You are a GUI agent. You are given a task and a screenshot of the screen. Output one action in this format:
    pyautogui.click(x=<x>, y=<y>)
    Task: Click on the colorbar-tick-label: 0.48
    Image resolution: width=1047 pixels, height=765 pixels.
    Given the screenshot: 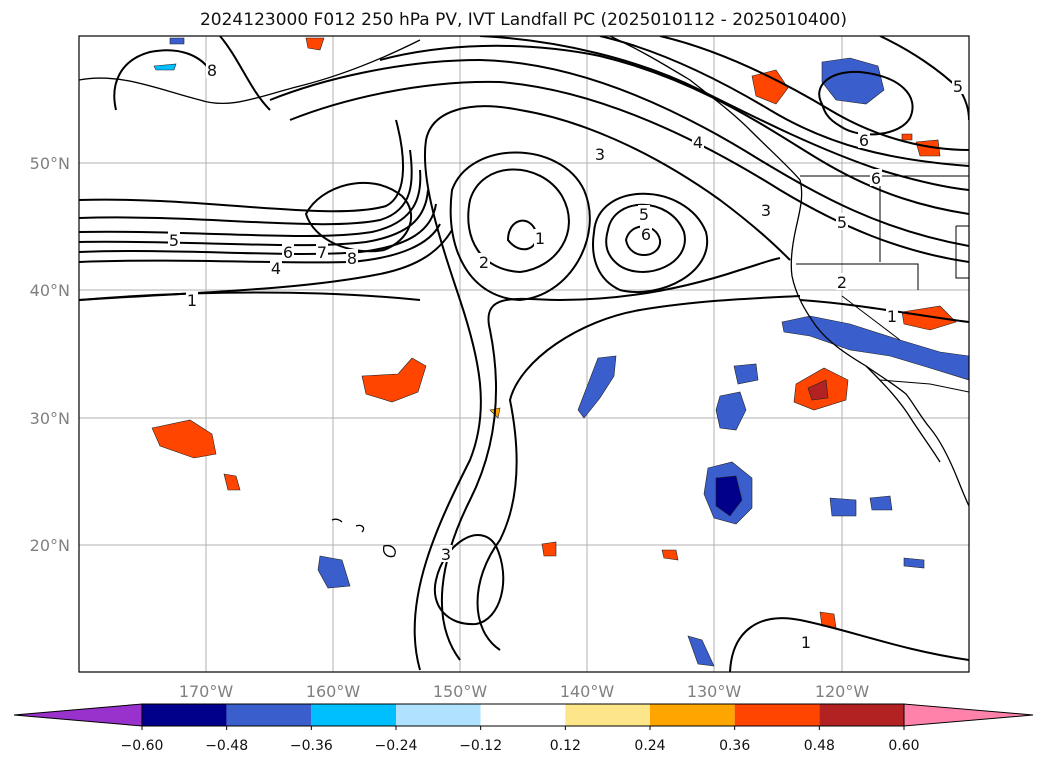 What is the action you would take?
    pyautogui.click(x=819, y=746)
    